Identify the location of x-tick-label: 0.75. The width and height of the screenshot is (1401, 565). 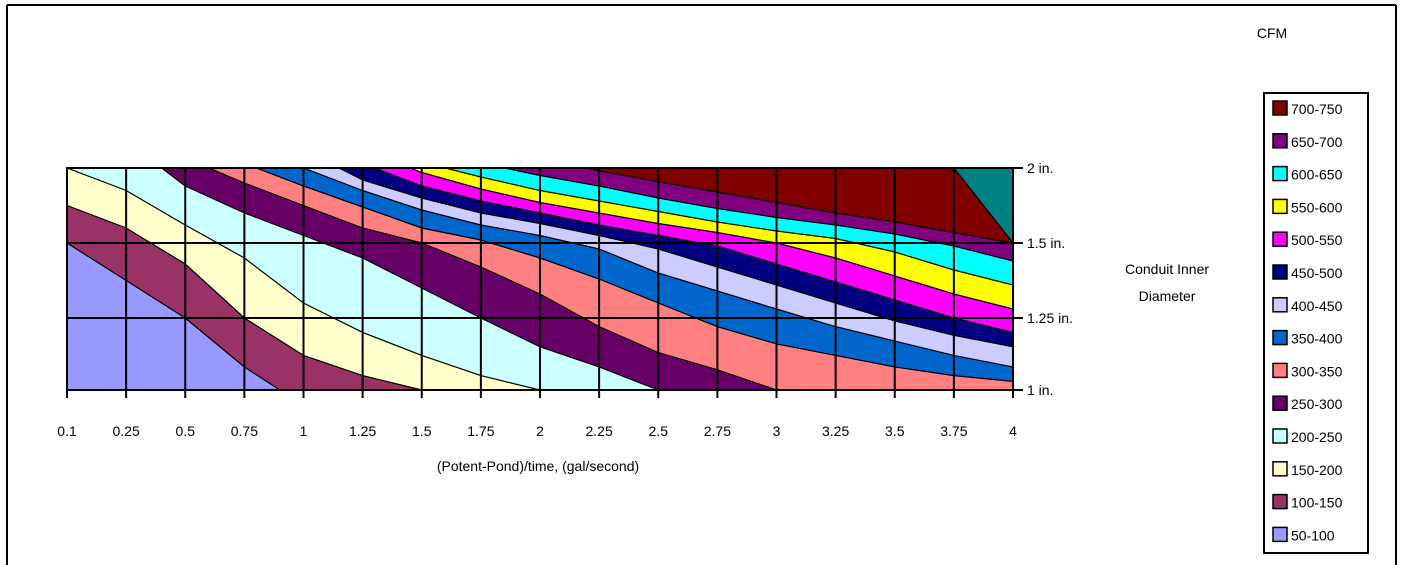
(244, 431).